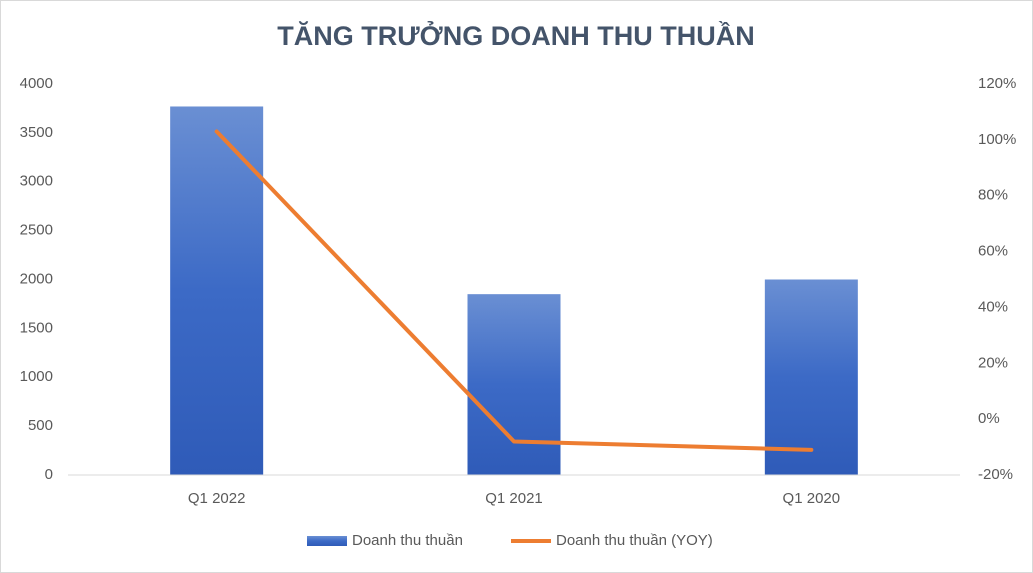 The width and height of the screenshot is (1033, 573). What do you see at coordinates (997, 83) in the screenshot?
I see `y2-tick-label: 120%` at bounding box center [997, 83].